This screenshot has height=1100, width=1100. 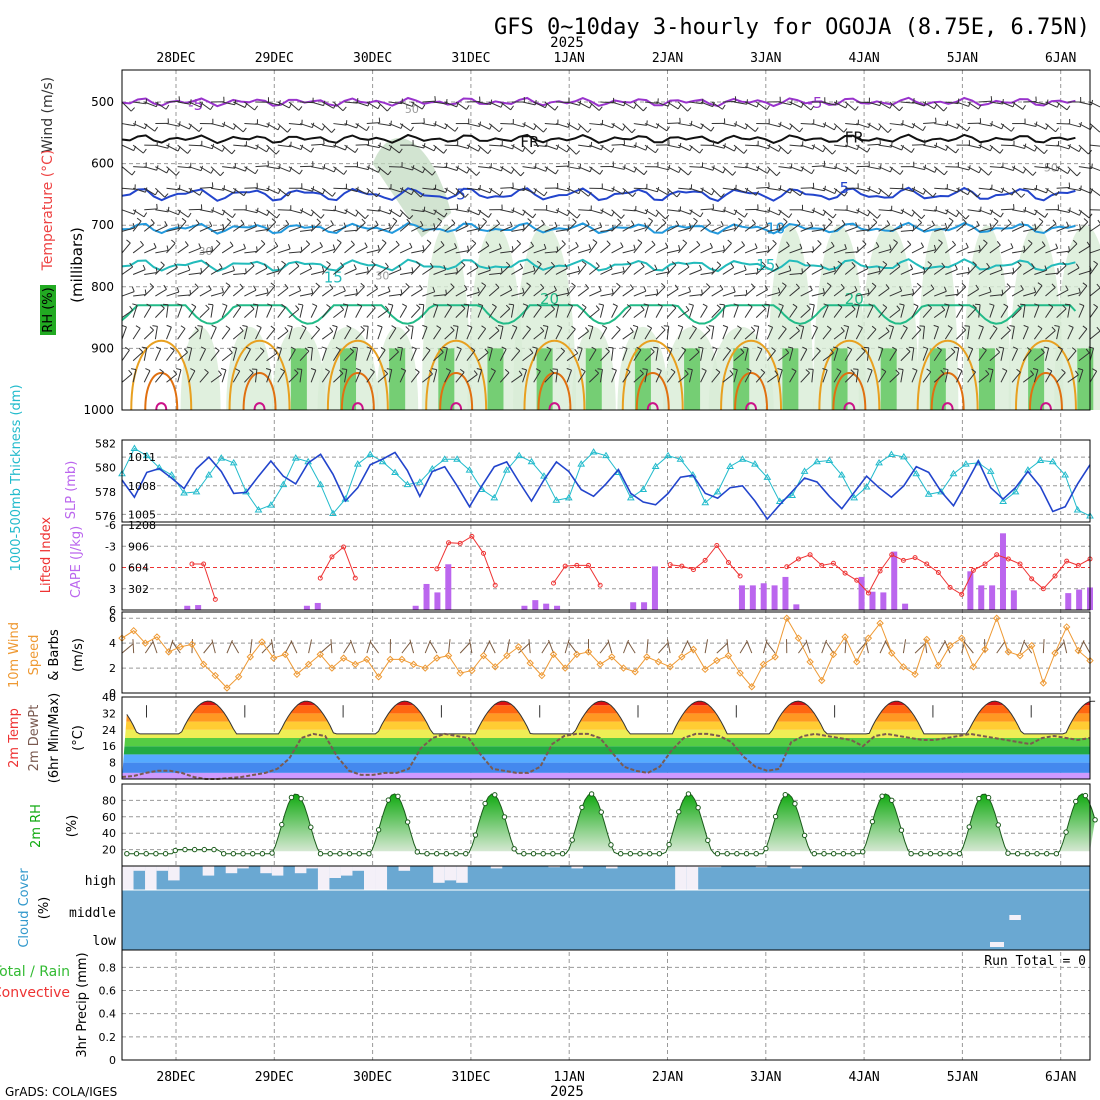 I want to click on ylabel-millibars: (millibars), so click(x=77, y=265).